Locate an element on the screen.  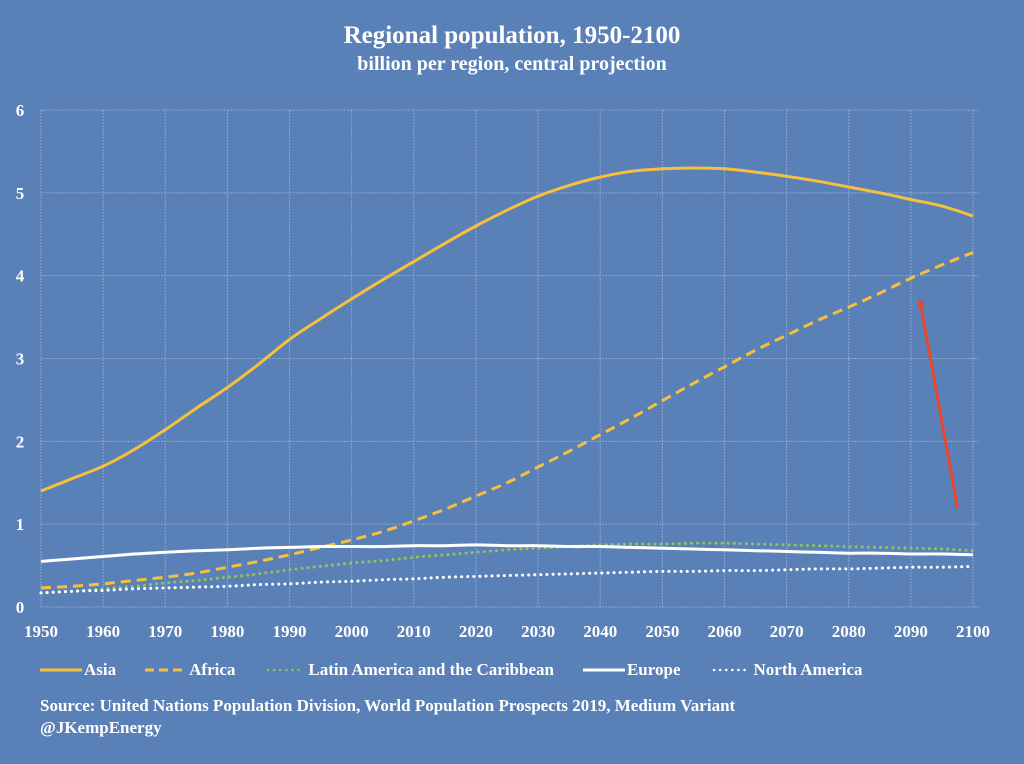
legend-item: Asia is located at coordinates (78, 670).